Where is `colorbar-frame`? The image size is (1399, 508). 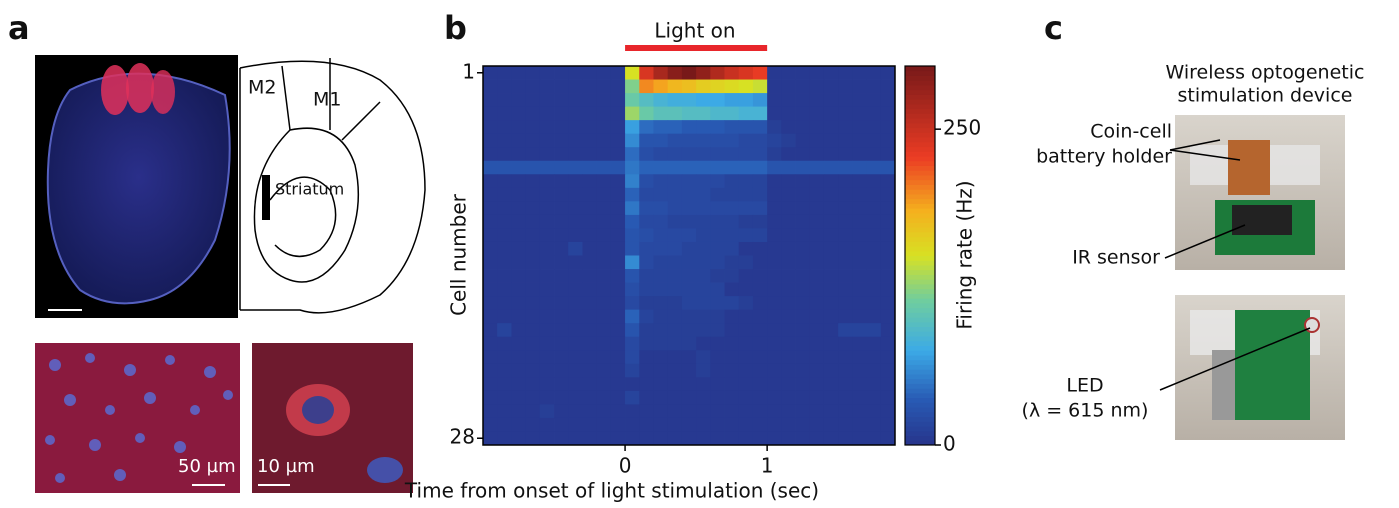
colorbar-frame is located at coordinates (920, 255).